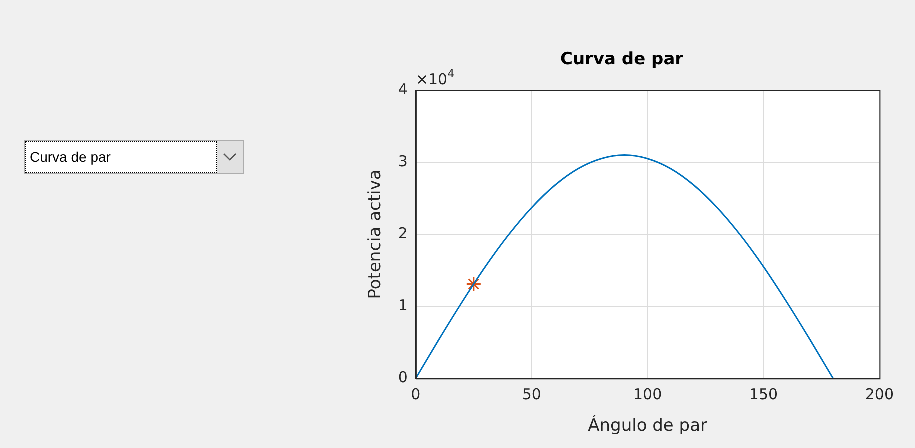 This screenshot has width=915, height=448. What do you see at coordinates (763, 394) in the screenshot?
I see `x-tick-label: 150` at bounding box center [763, 394].